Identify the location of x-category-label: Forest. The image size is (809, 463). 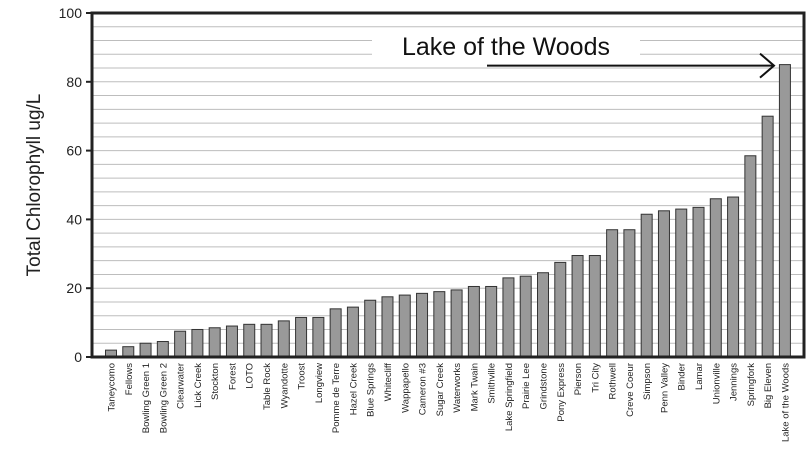
(232, 376).